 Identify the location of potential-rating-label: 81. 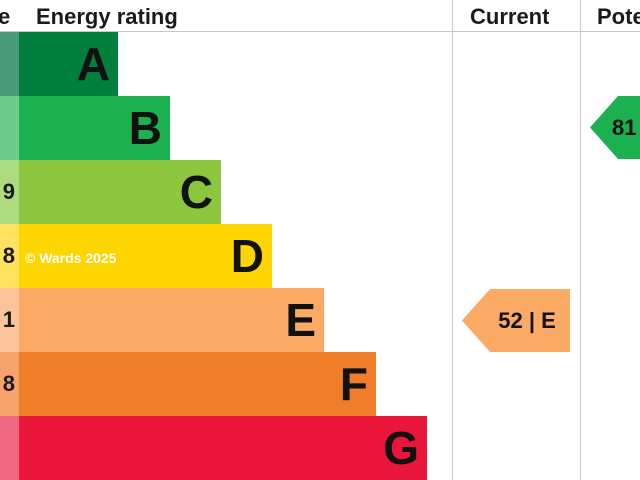
(624, 127).